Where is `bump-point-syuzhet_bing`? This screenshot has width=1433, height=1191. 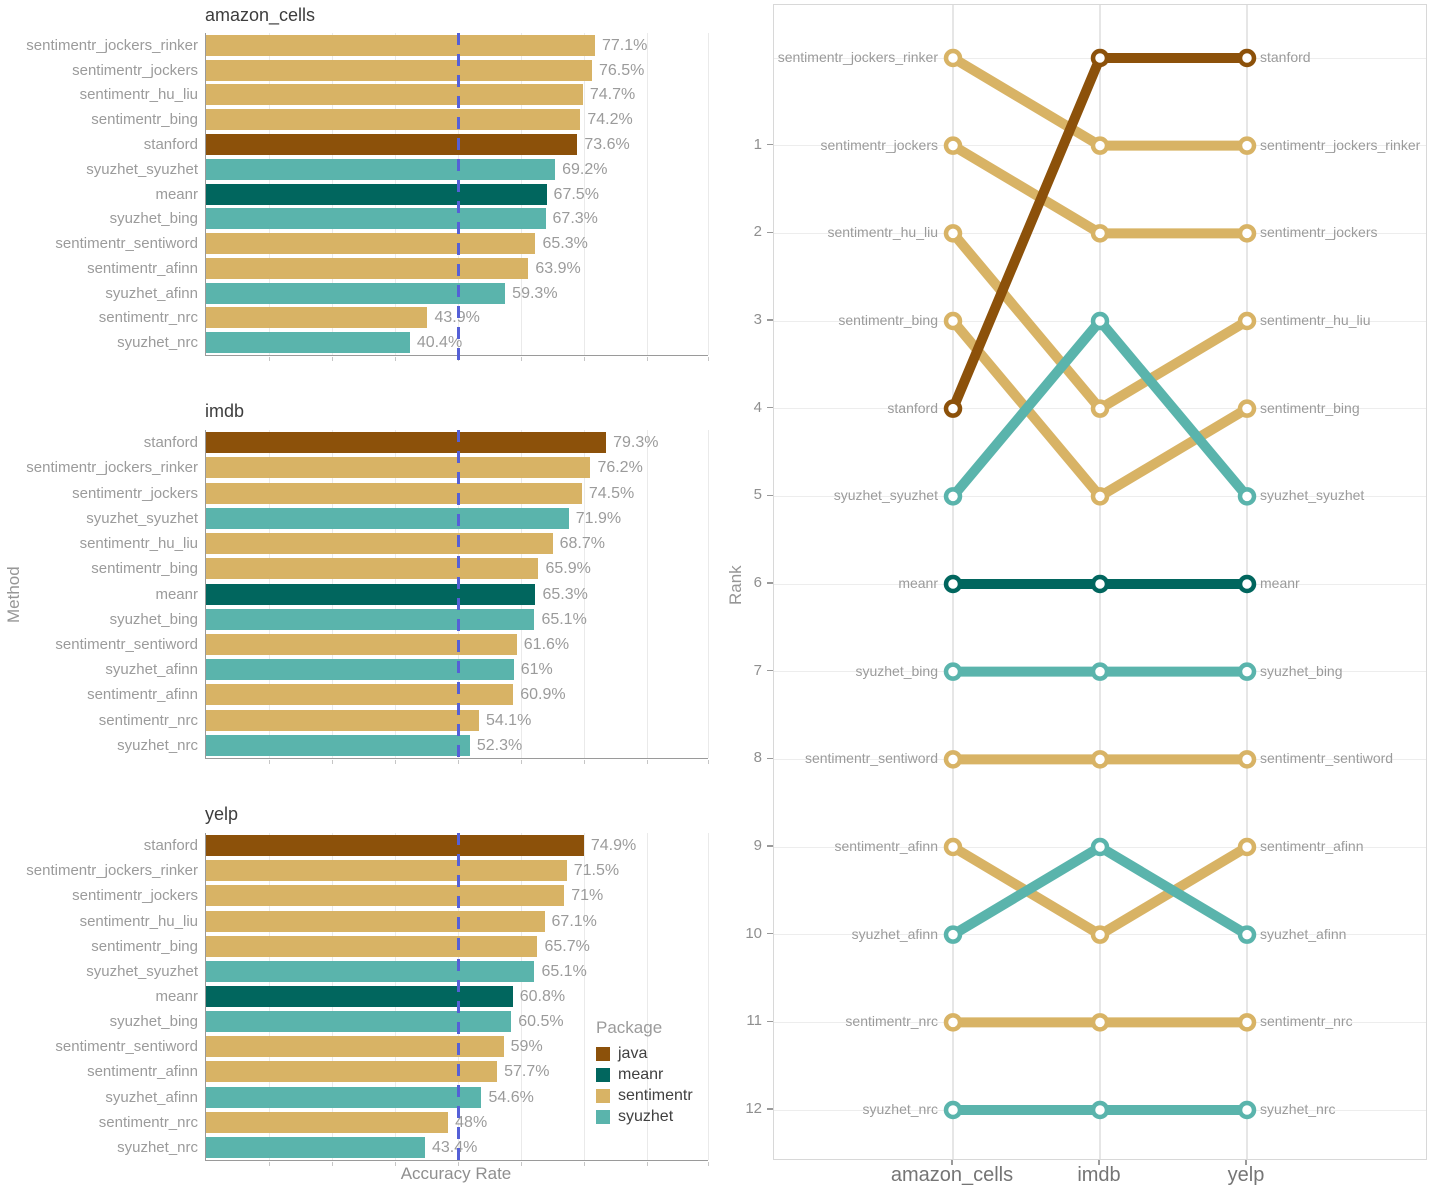 bump-point-syuzhet_bing is located at coordinates (1100, 671).